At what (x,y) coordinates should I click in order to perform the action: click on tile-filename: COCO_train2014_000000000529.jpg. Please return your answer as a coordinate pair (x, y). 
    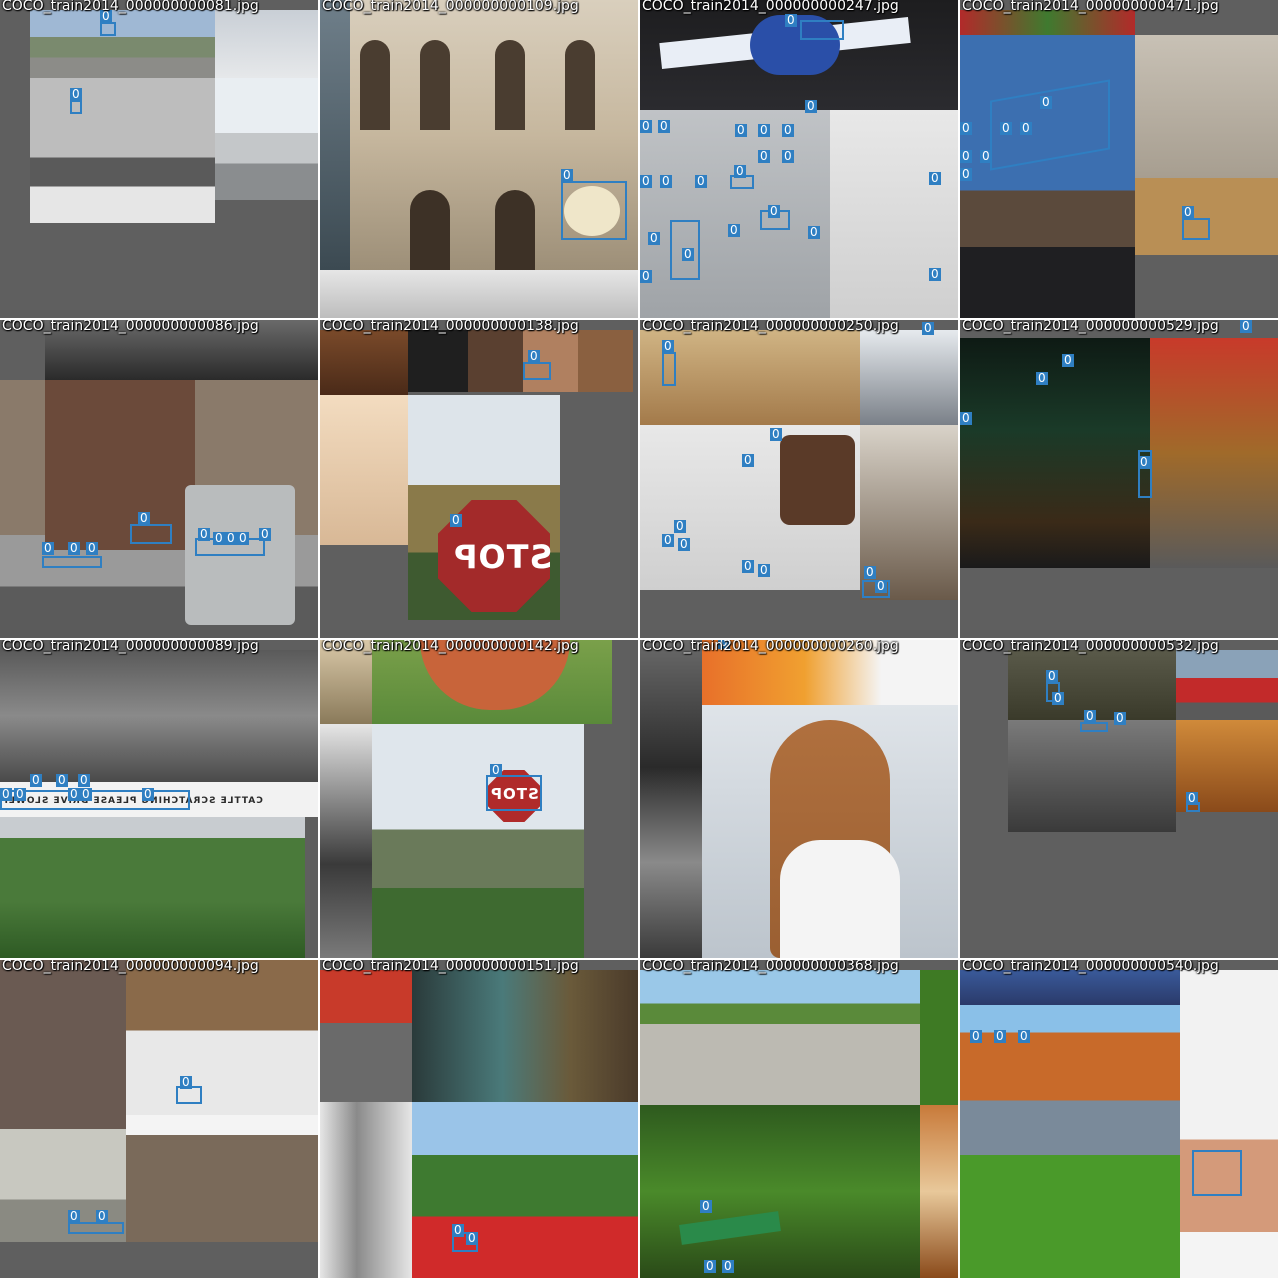
    Looking at the image, I should click on (1090, 327).